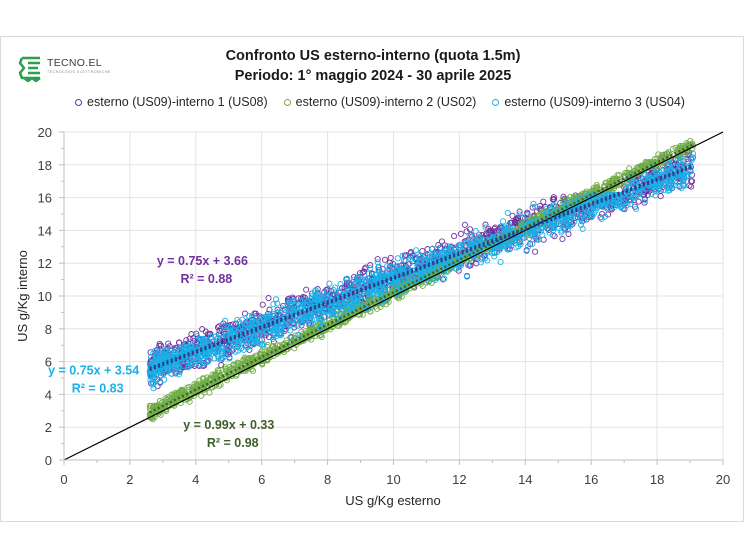 The width and height of the screenshot is (746, 559). I want to click on x-tick-label: 8, so click(327, 479).